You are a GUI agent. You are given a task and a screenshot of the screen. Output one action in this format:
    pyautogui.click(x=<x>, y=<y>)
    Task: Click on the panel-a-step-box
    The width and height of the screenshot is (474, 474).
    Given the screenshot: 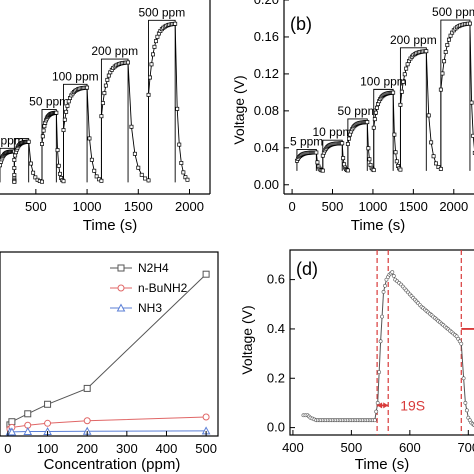 What is the action you would take?
    pyautogui.click(x=162, y=101)
    